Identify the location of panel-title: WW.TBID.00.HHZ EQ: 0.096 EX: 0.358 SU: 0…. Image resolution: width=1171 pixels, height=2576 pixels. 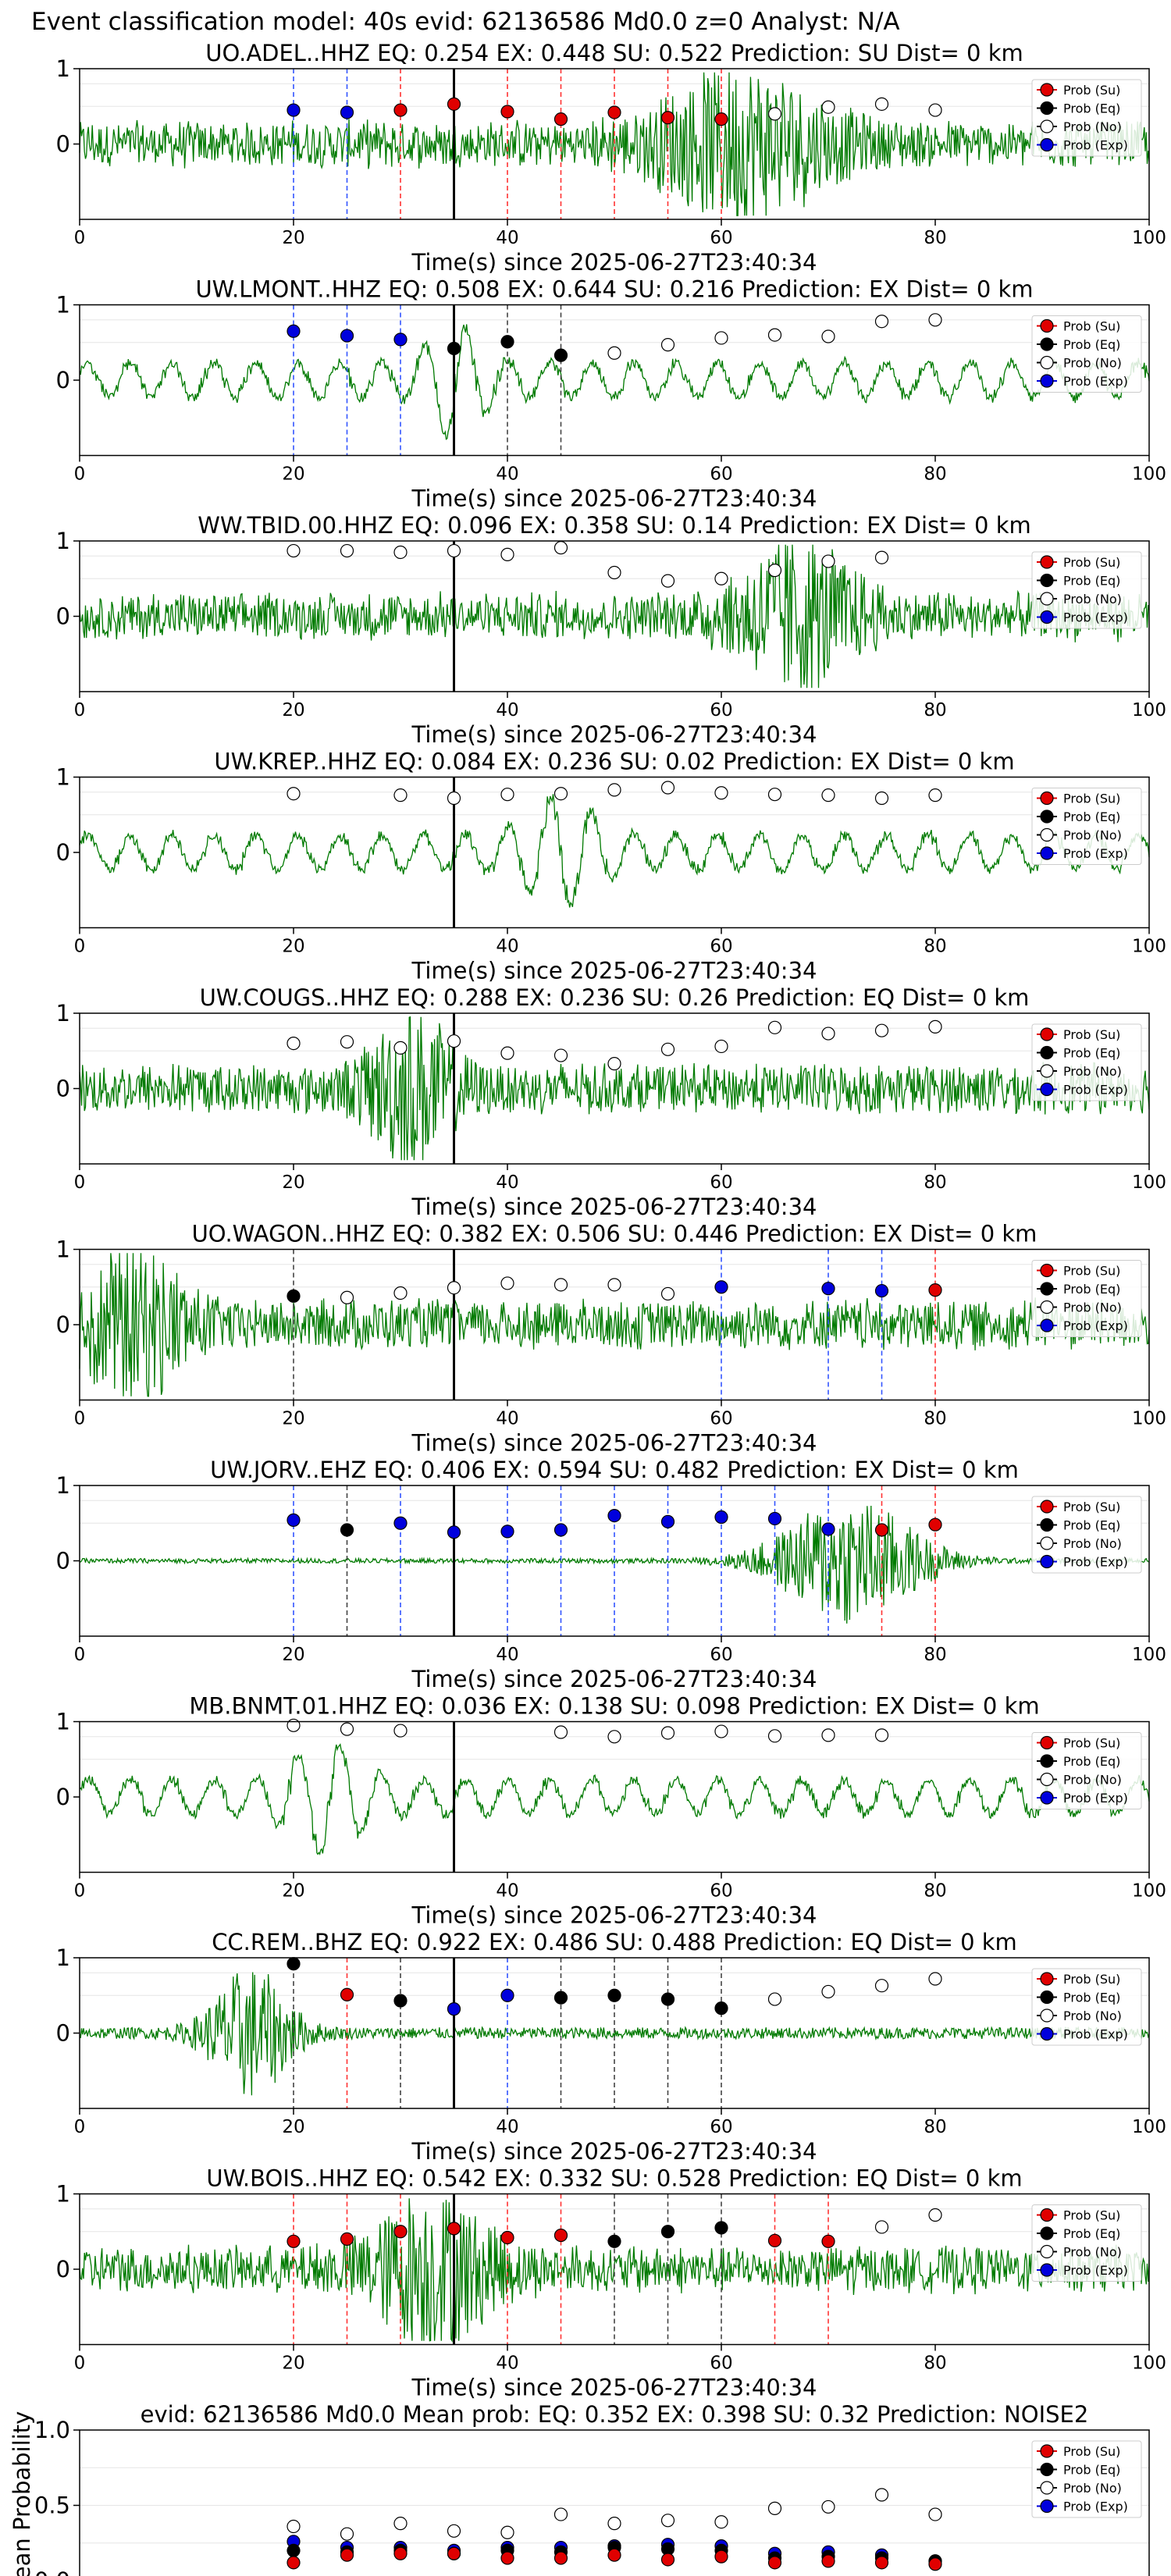
(614, 525).